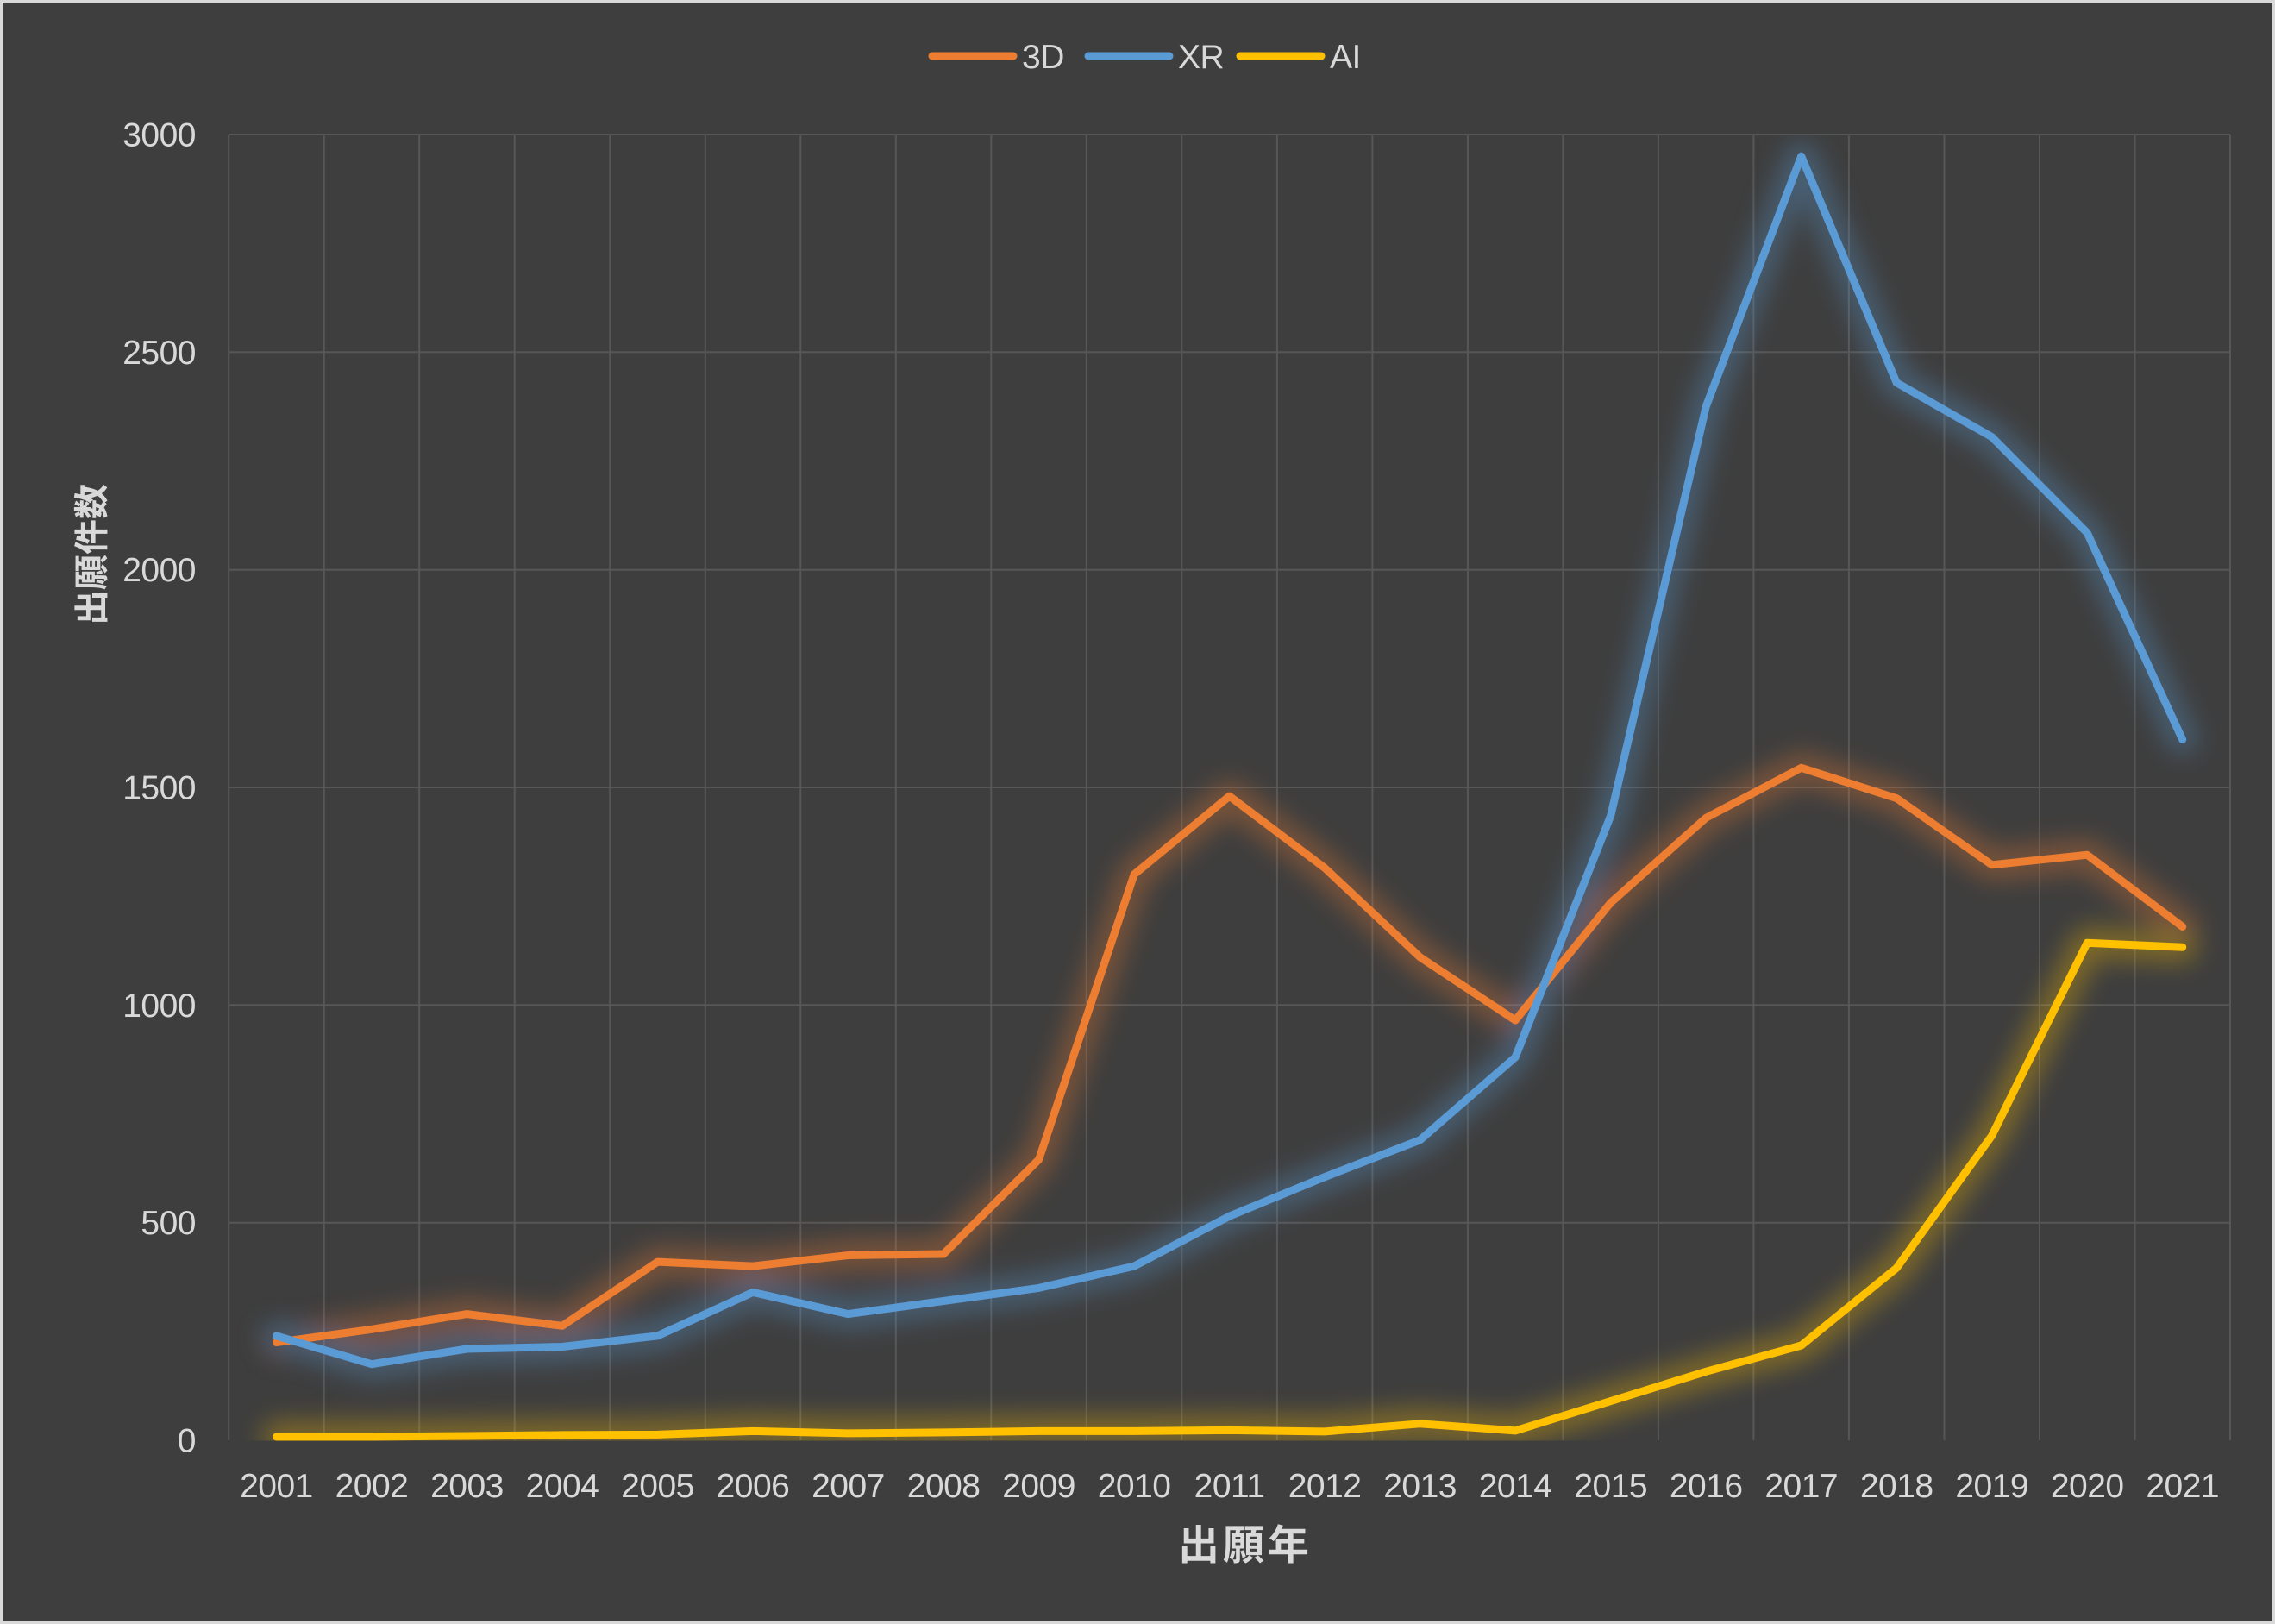 This screenshot has width=2275, height=1624. What do you see at coordinates (1201, 58) in the screenshot?
I see `svg-text: XR` at bounding box center [1201, 58].